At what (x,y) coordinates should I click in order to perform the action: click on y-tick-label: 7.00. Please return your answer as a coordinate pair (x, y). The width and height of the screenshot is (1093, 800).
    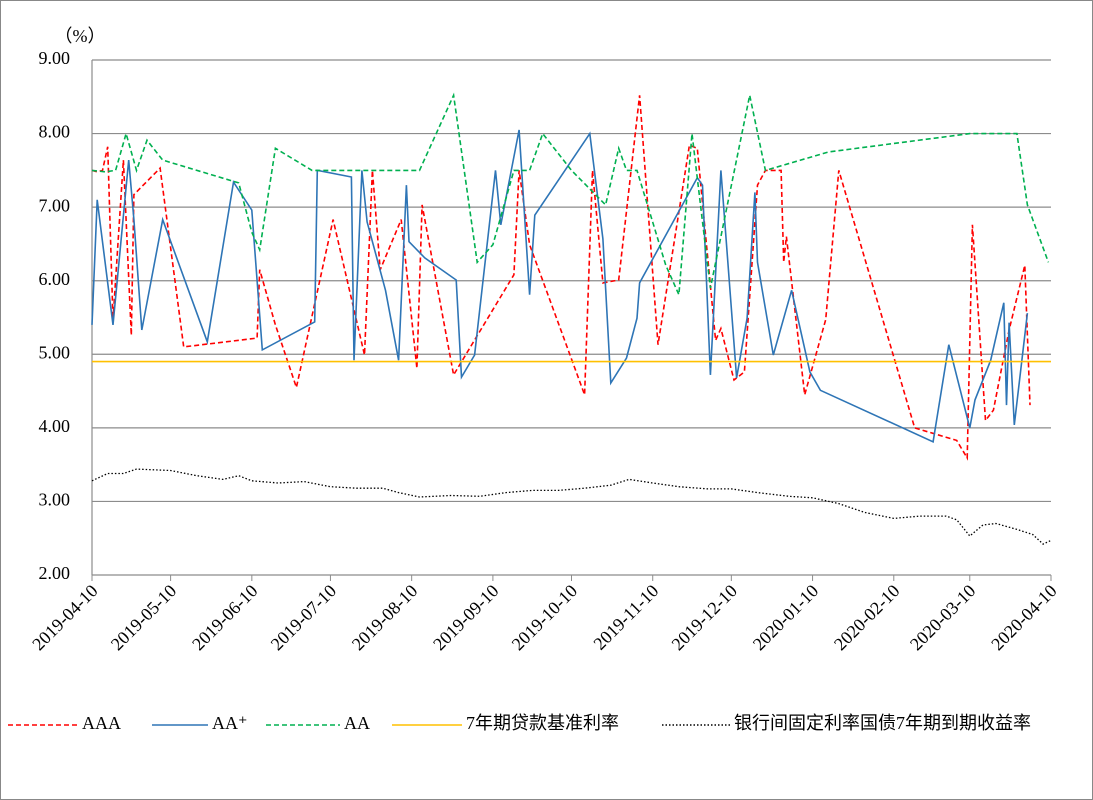
    Looking at the image, I should click on (55, 205).